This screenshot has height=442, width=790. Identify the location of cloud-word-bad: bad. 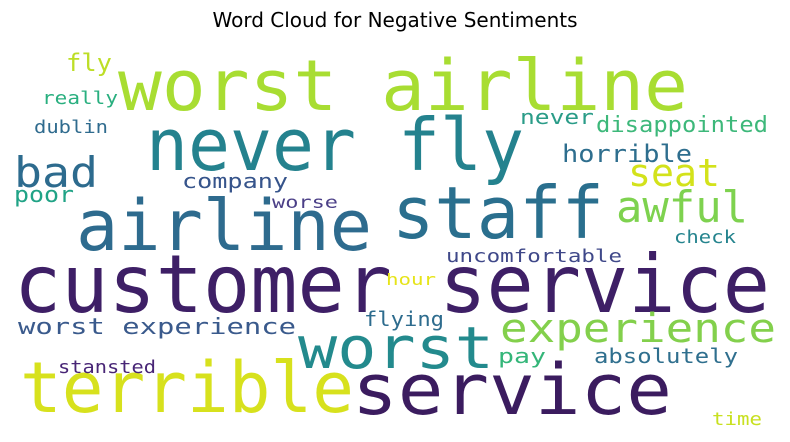
(56, 172).